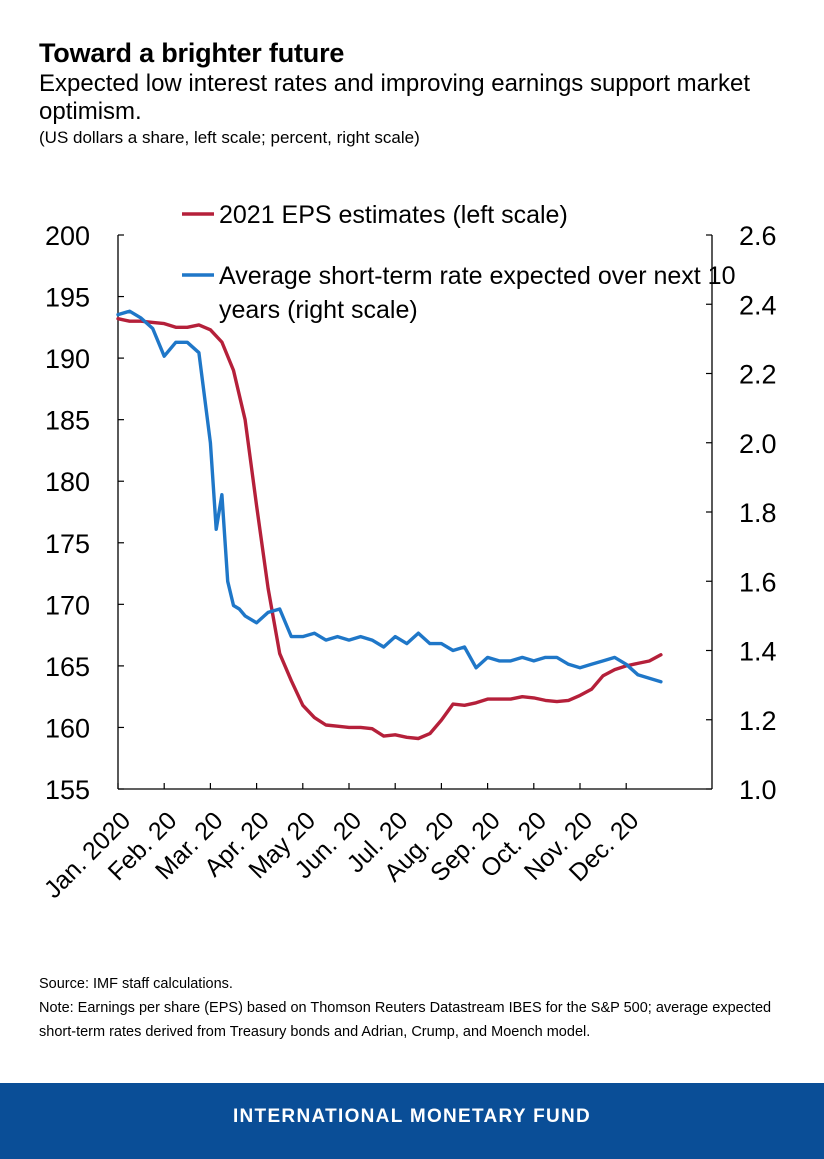  I want to click on left-tick-label: 160, so click(67, 728).